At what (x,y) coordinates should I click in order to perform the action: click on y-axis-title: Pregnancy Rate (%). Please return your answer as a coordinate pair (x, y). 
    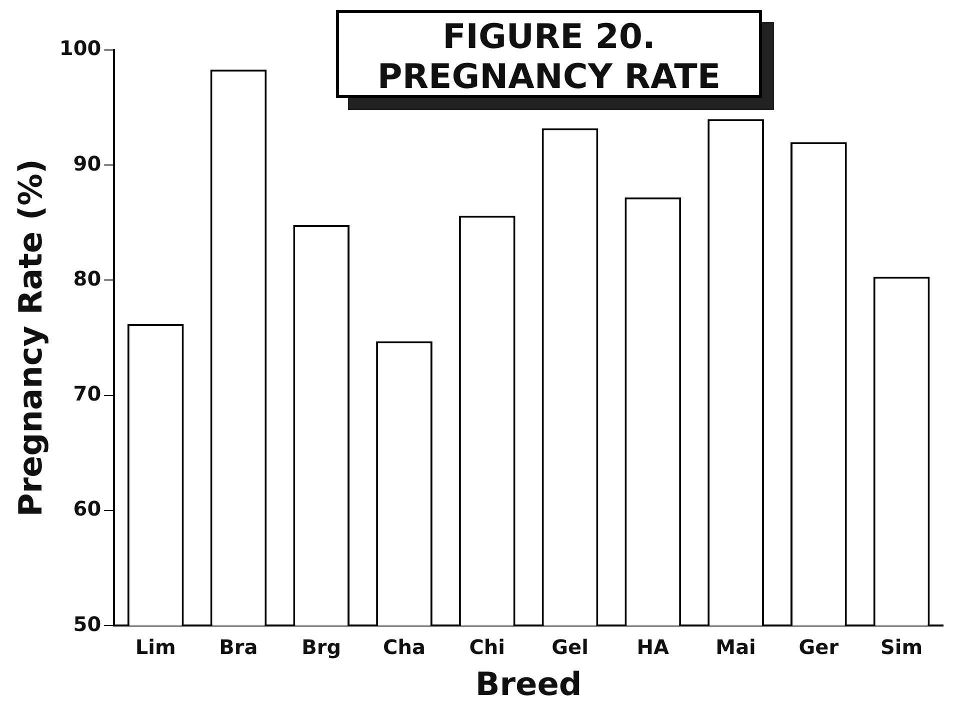
    Looking at the image, I should click on (31, 337).